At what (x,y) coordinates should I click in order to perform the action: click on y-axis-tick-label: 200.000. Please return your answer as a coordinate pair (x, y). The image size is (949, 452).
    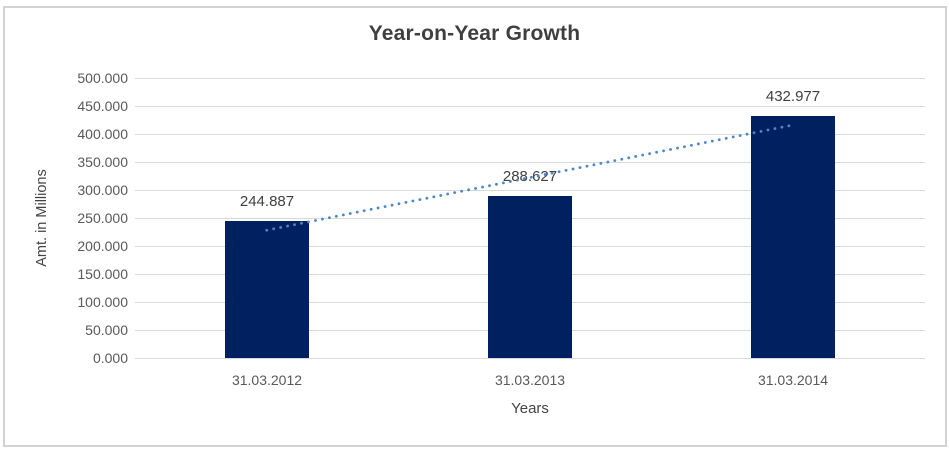
    Looking at the image, I should click on (102, 246).